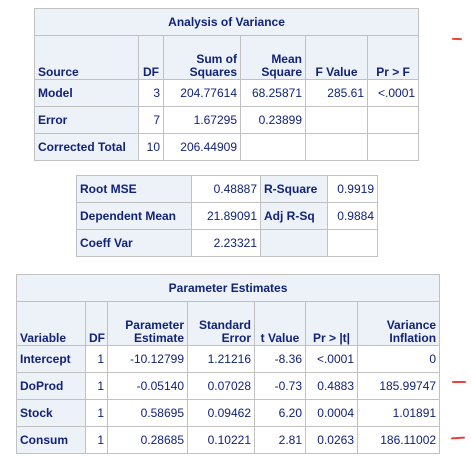  I want to click on pe-variable-cell: DoProd, so click(51, 386).